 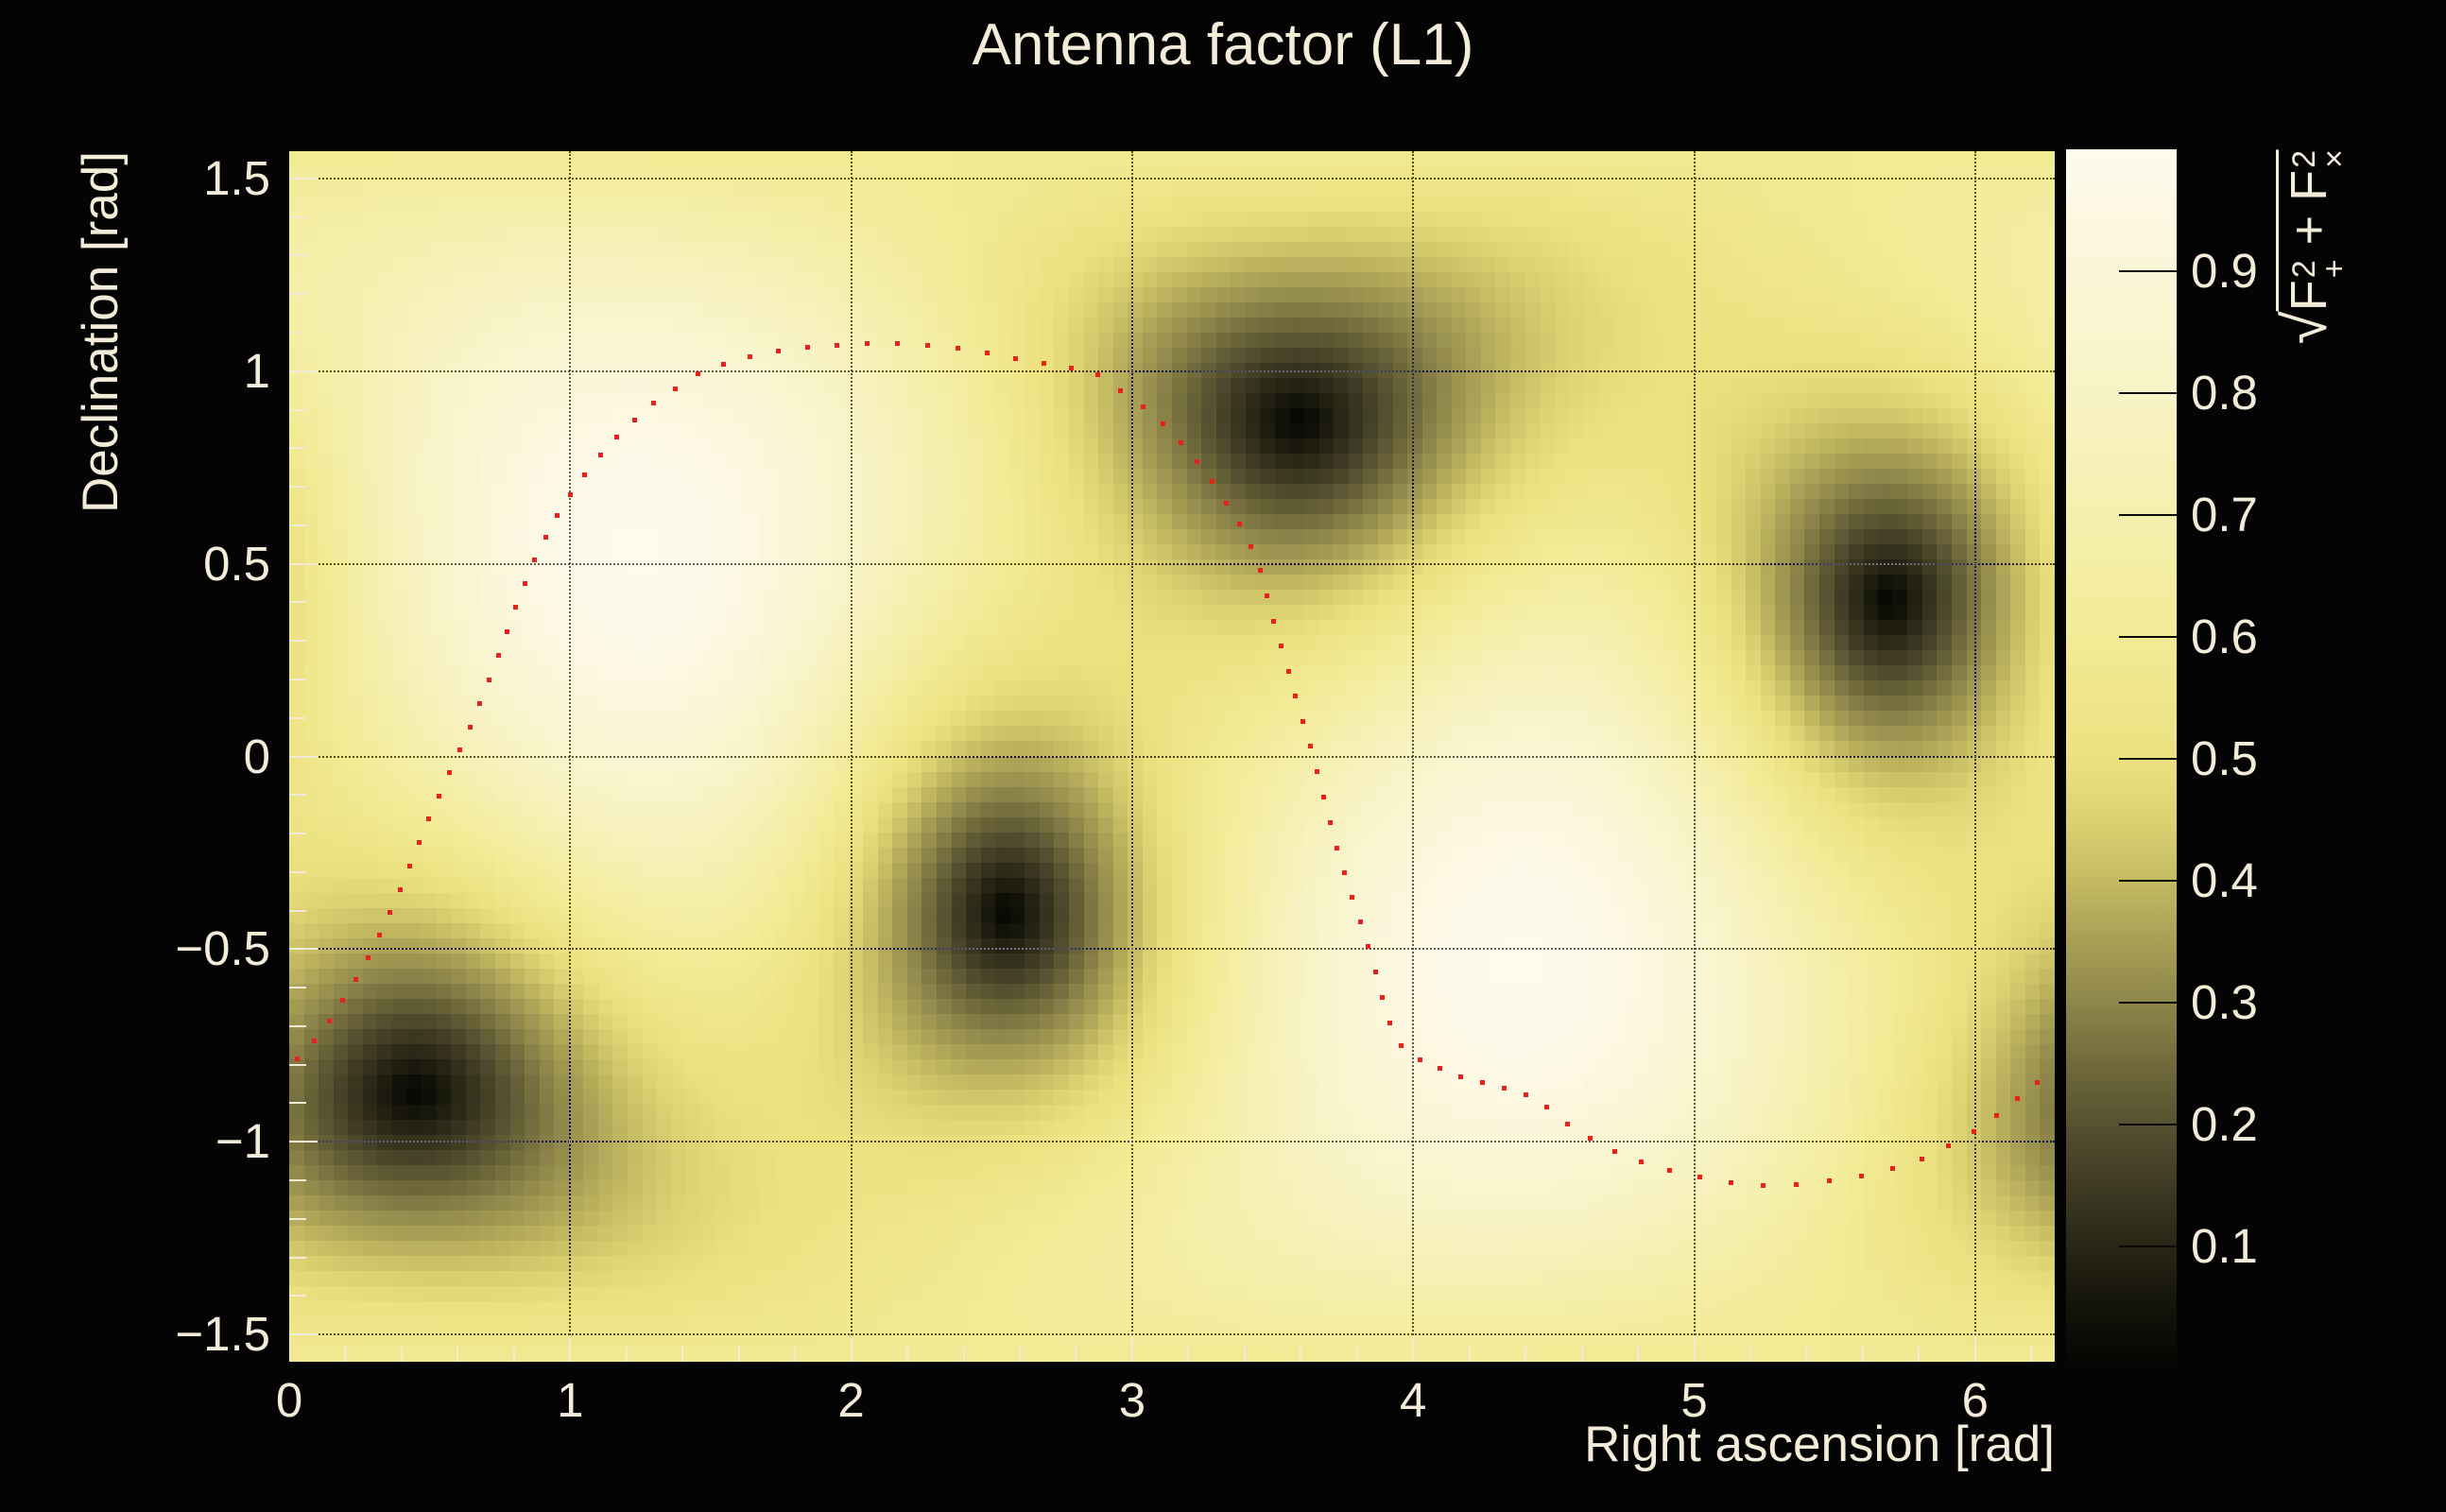 What do you see at coordinates (2335, 158) in the screenshot?
I see `term2-subscript: ×` at bounding box center [2335, 158].